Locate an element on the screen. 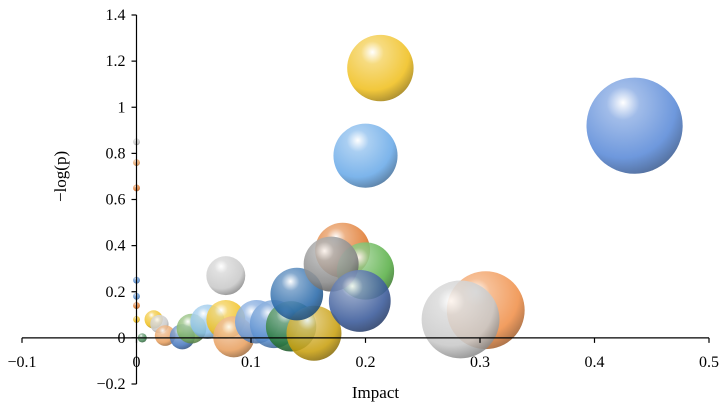 This screenshot has height=404, width=721. x-tick-label: 0.5 is located at coordinates (709, 362).